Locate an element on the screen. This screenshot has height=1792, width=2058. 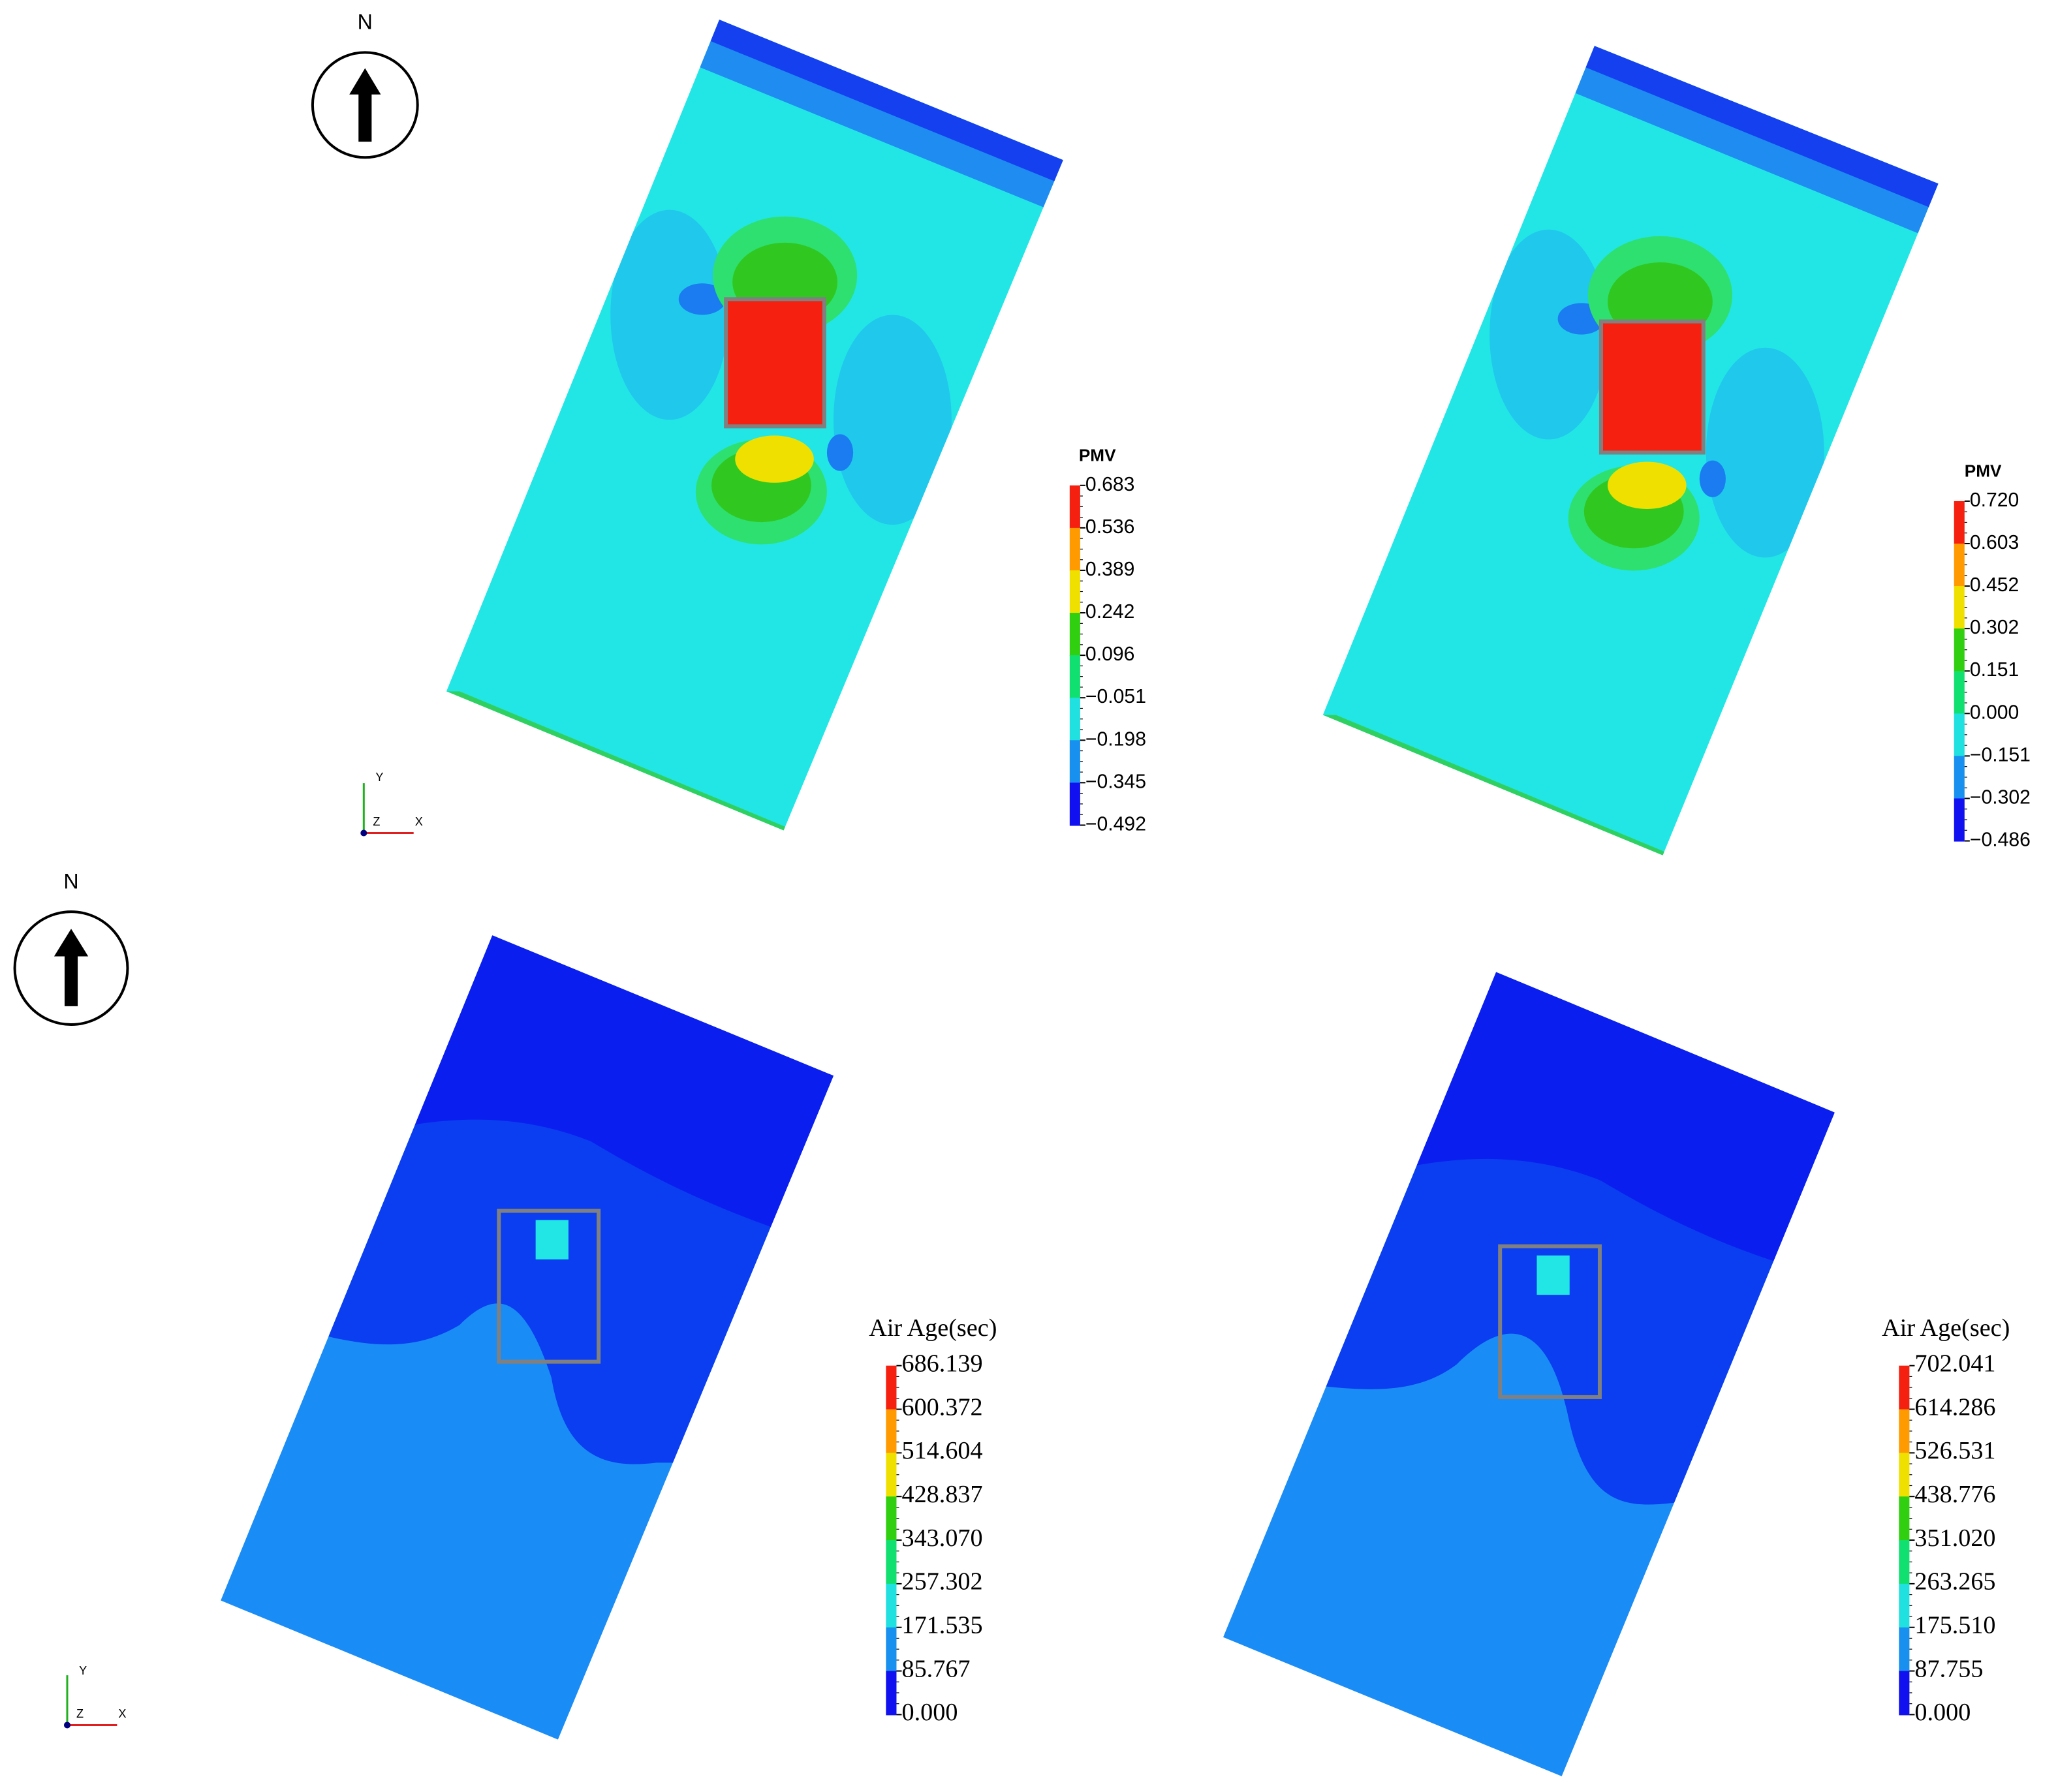
colorbar-label: 257.302 is located at coordinates (942, 1582).